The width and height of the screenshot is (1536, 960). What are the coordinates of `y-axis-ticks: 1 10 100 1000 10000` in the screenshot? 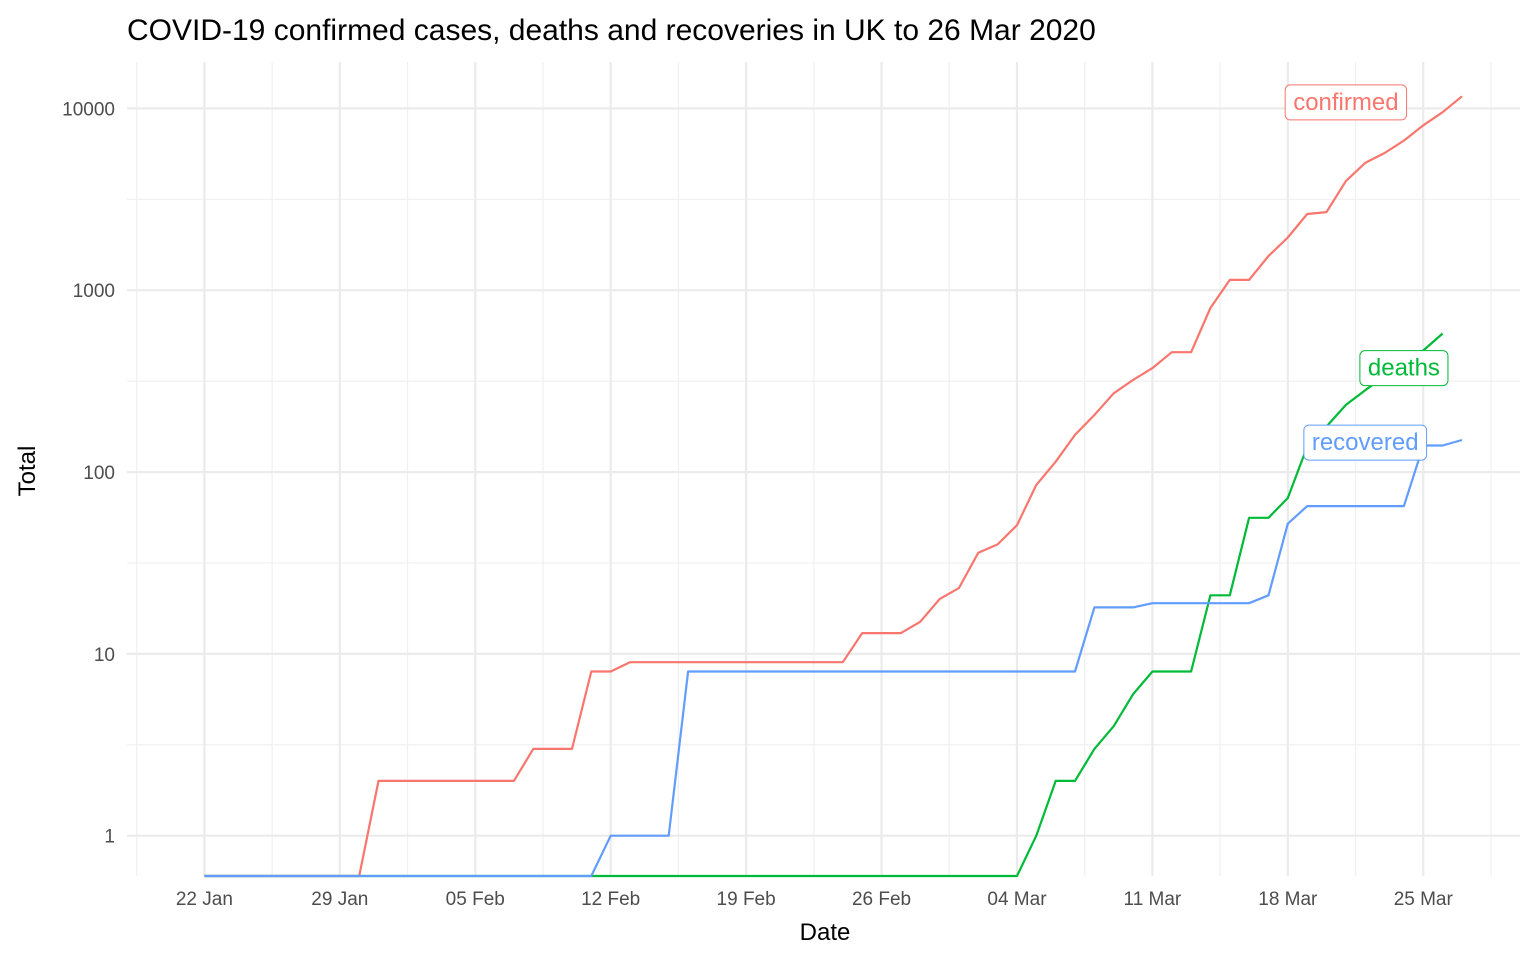 It's located at (88, 473).